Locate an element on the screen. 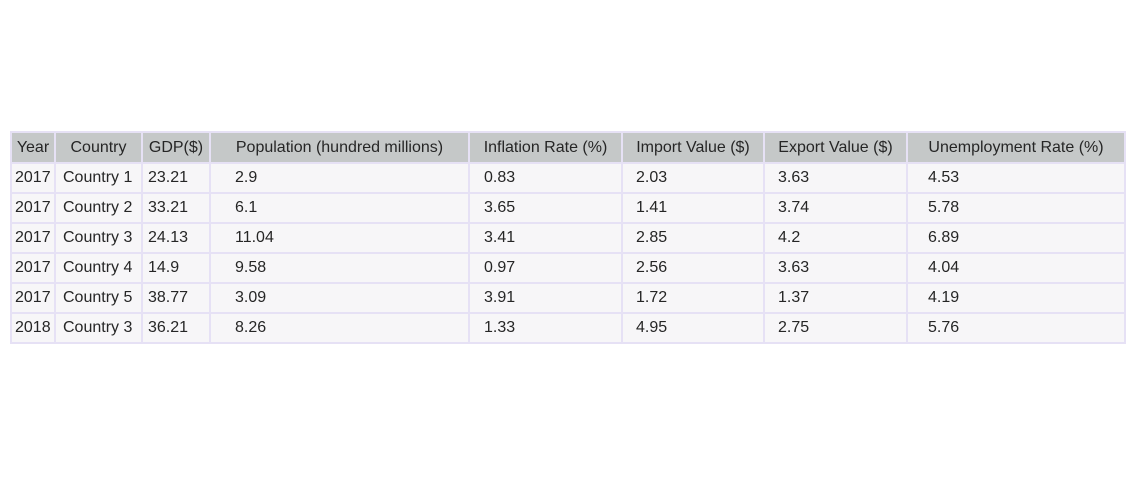 The height and width of the screenshot is (484, 1134). table-cell: 2.9 is located at coordinates (339, 178).